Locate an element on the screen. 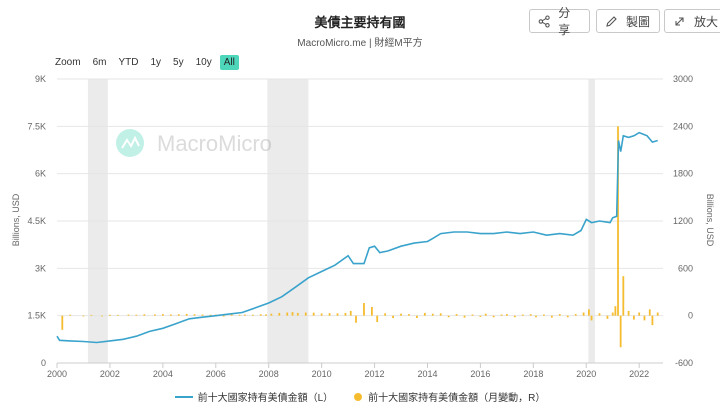  legend-item-line: 前十大國家持有美債金額（L） is located at coordinates (254, 396).